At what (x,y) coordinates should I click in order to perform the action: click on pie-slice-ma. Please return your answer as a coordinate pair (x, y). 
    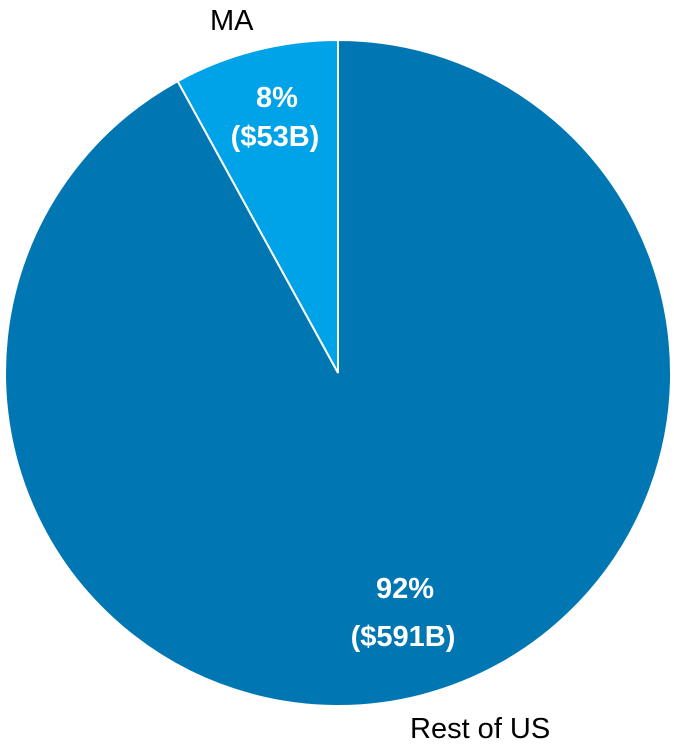
    Looking at the image, I should click on (257, 206).